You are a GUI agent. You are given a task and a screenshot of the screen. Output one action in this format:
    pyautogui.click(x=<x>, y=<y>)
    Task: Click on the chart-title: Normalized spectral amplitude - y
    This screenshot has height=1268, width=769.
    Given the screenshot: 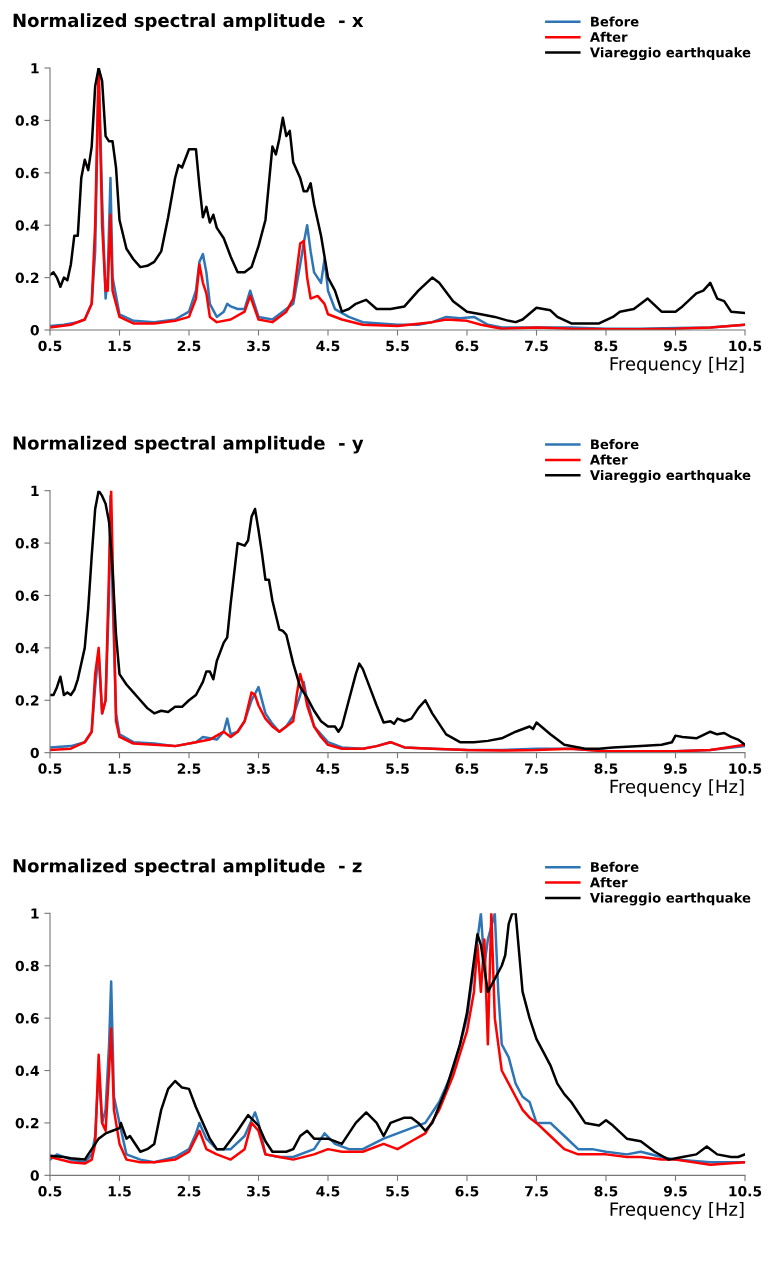 What is the action you would take?
    pyautogui.click(x=188, y=444)
    